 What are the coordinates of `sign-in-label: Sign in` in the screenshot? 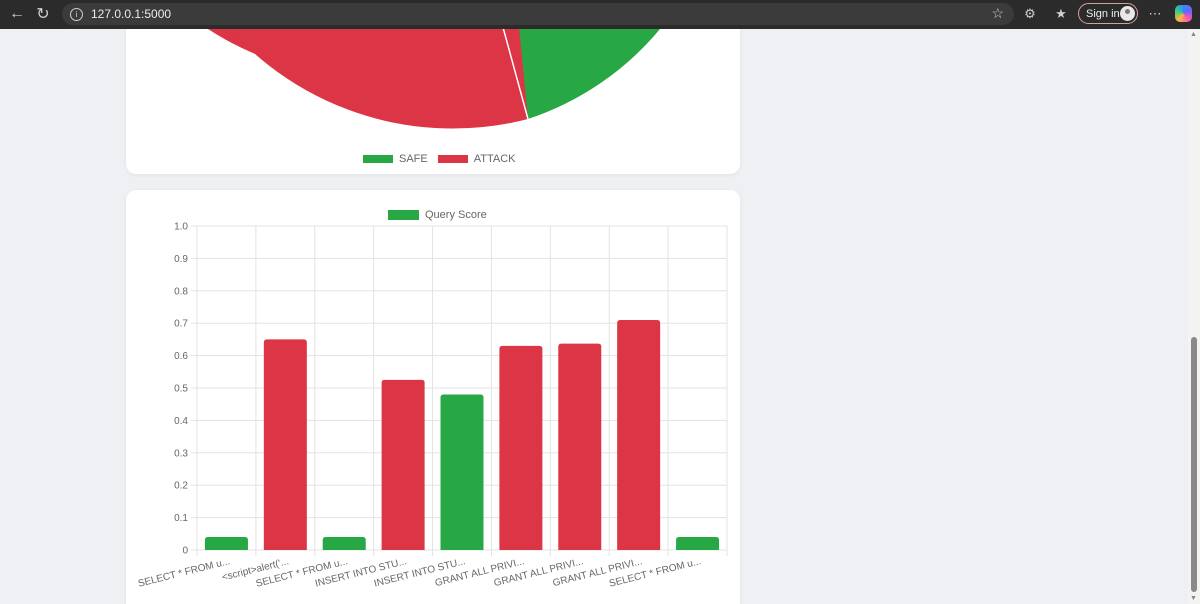 It's located at (1103, 13).